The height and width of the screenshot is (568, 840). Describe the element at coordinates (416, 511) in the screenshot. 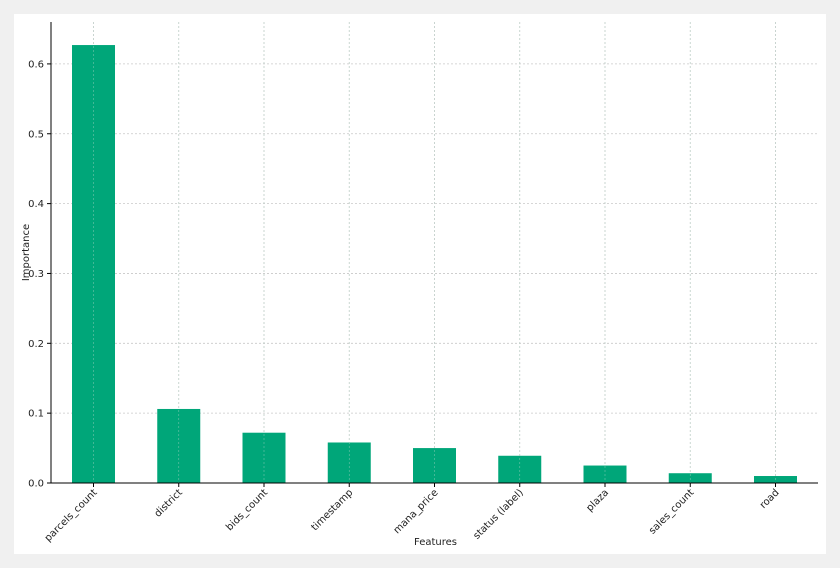

I see `x-tick-label: mana_price` at that location.